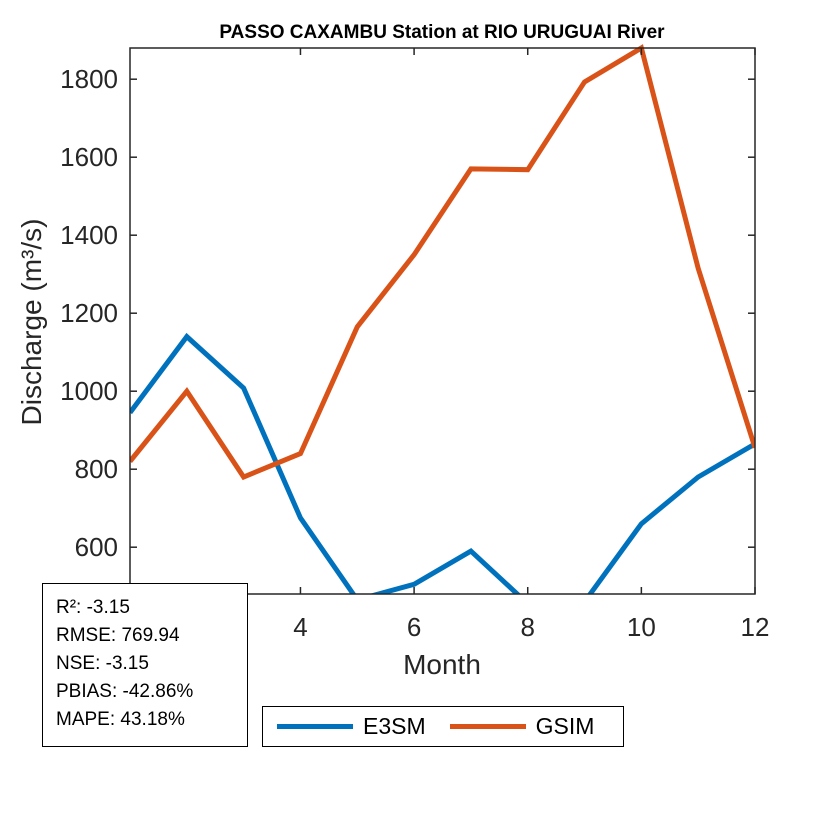 Image resolution: width=833 pixels, height=833 pixels. I want to click on x-tick-label: 8, so click(527, 627).